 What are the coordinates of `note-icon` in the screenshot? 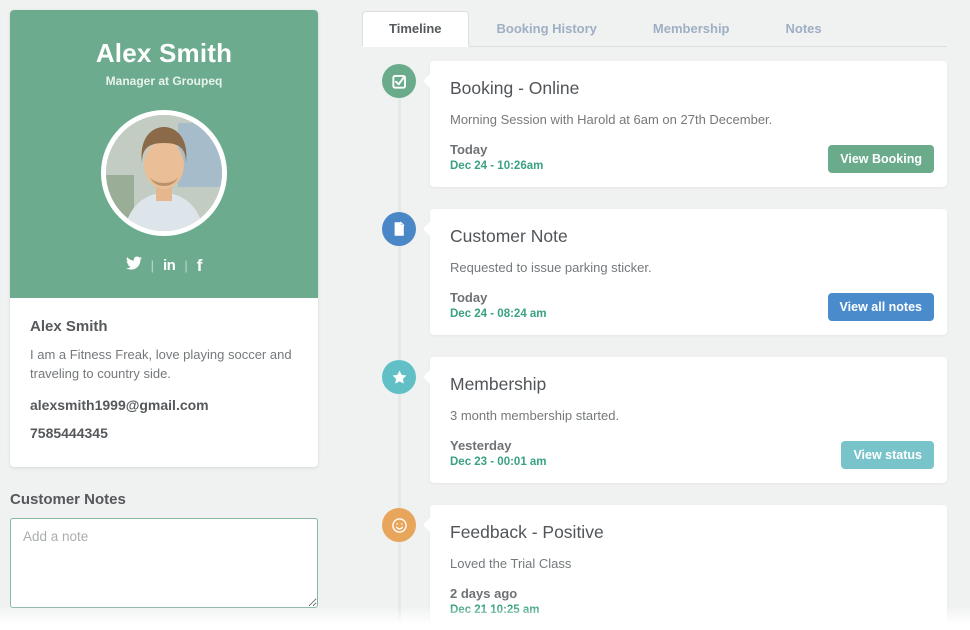 It's located at (399, 229).